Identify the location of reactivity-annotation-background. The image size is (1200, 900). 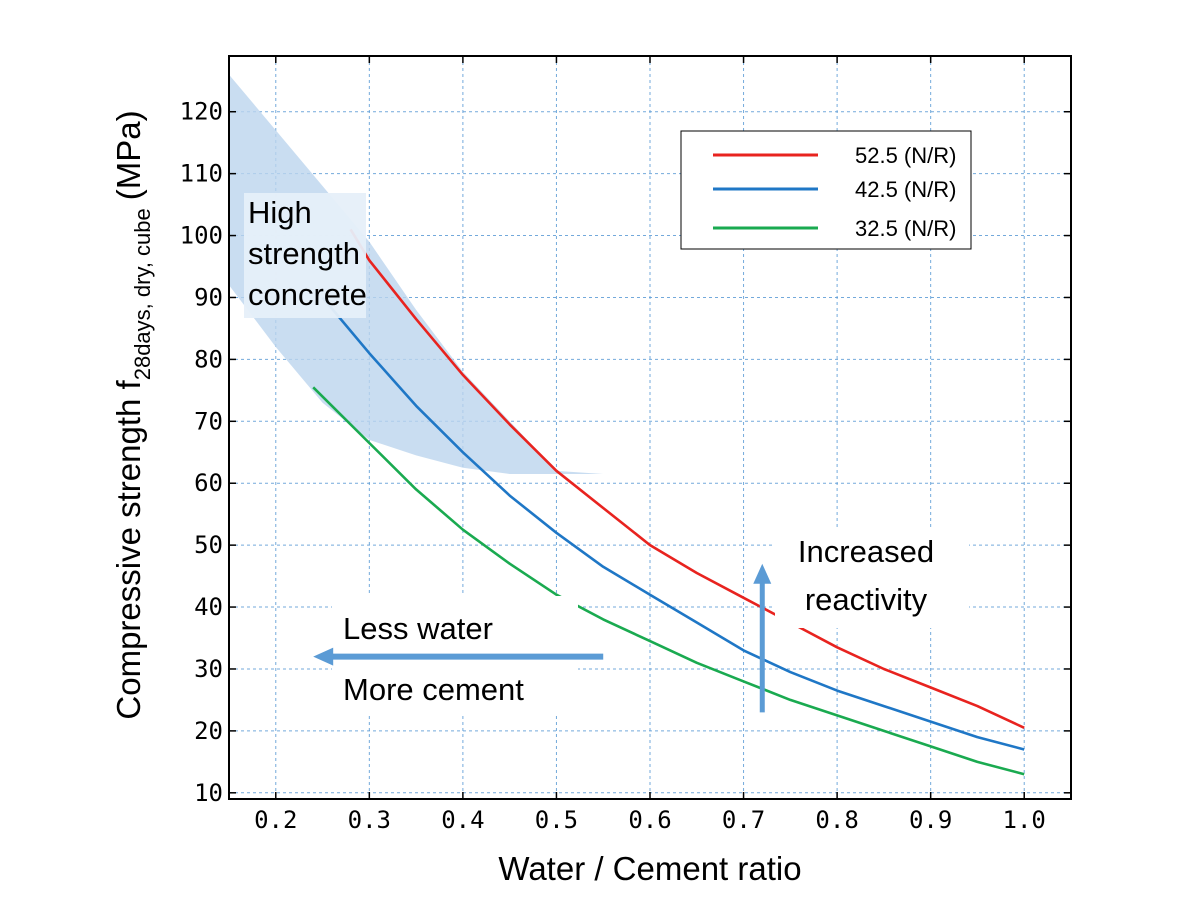
(872, 578).